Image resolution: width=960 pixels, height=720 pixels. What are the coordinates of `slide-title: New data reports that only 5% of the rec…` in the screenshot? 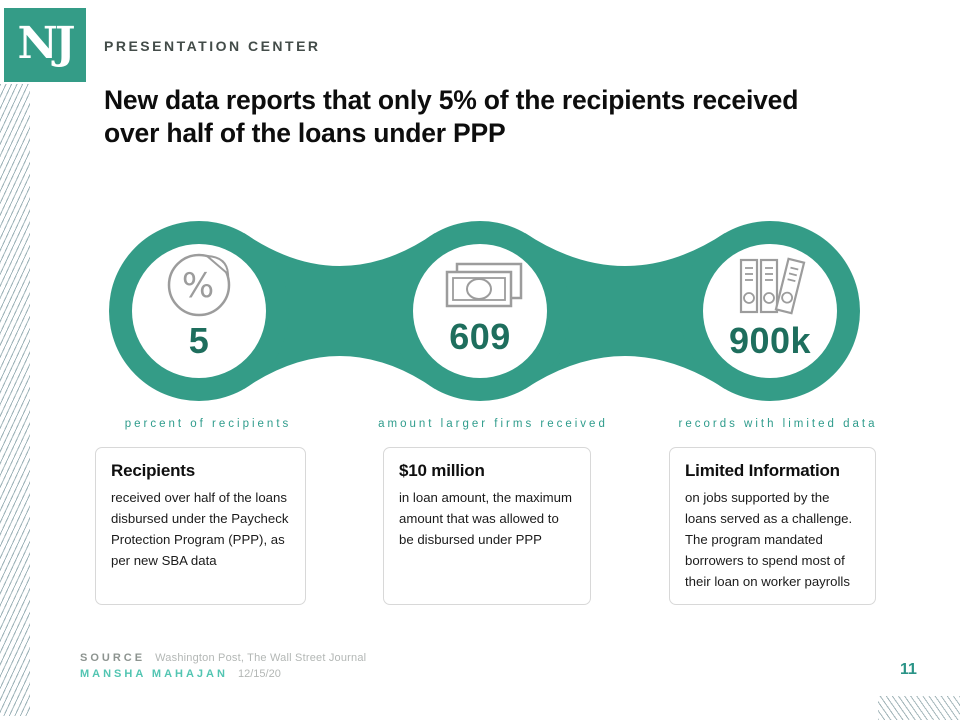 It's located at (451, 116).